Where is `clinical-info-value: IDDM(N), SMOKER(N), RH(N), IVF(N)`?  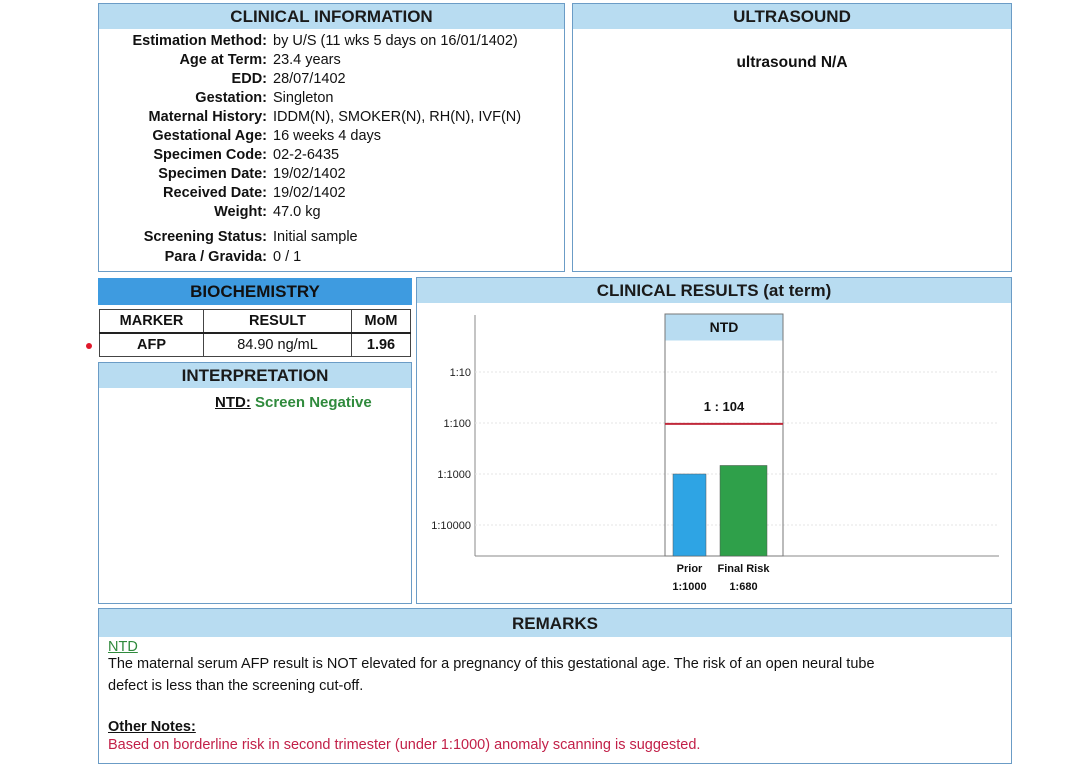
clinical-info-value: IDDM(N), SMOKER(N), RH(N), IVF(N) is located at coordinates (397, 117).